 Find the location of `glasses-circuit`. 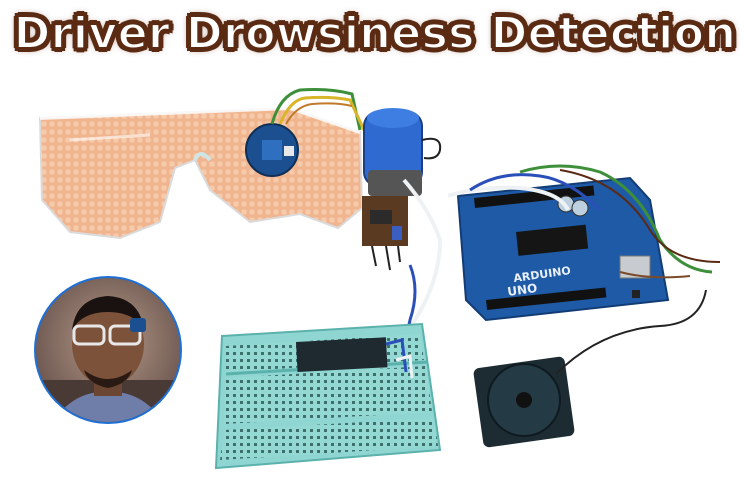

glasses-circuit is located at coordinates (385, 233).